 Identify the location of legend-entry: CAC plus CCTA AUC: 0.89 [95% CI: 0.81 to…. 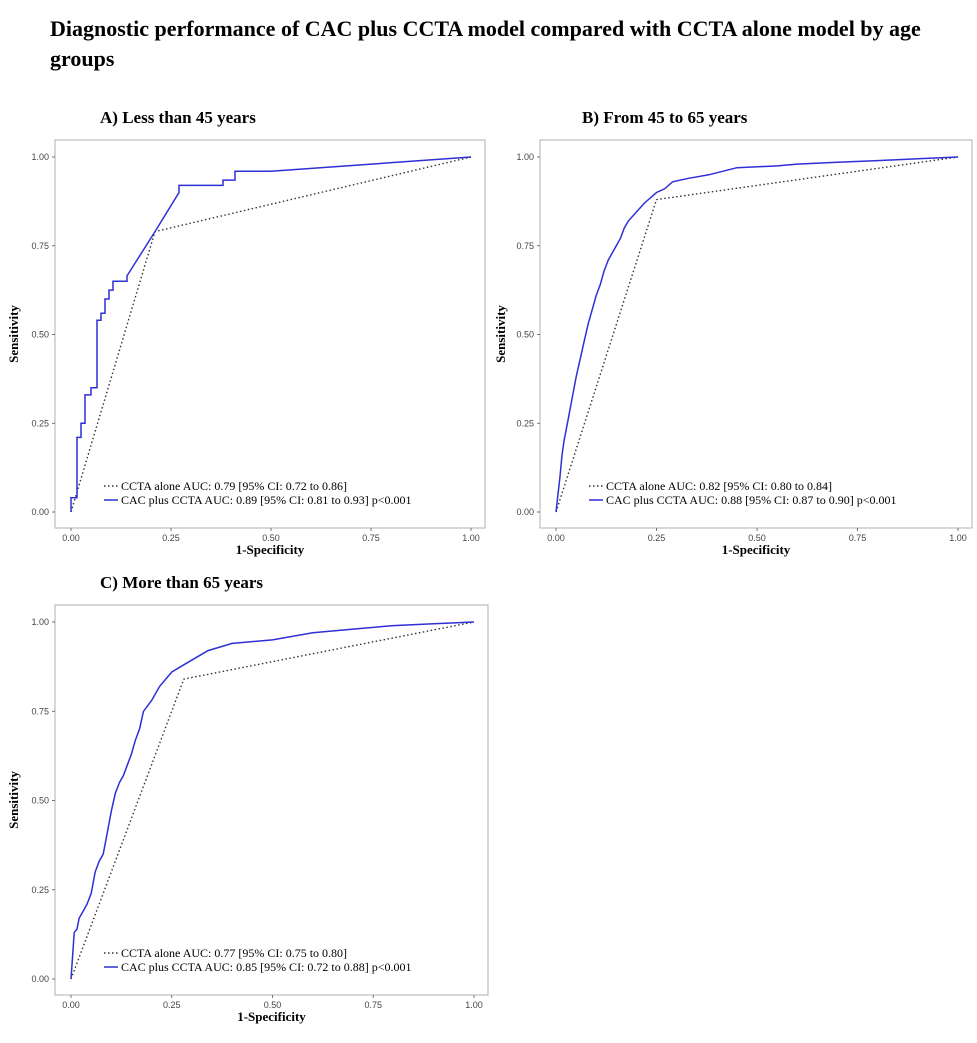
(266, 500).